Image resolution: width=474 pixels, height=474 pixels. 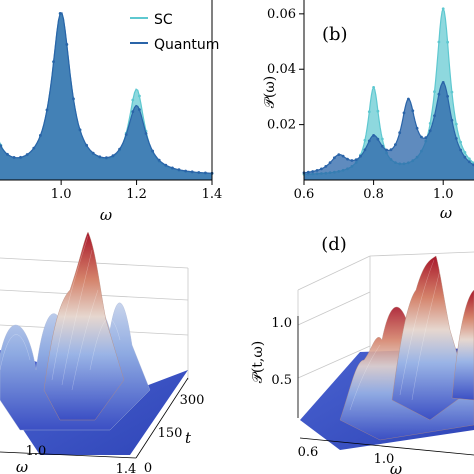 I want to click on panel-c-ttick-1: 150, so click(x=170, y=433).